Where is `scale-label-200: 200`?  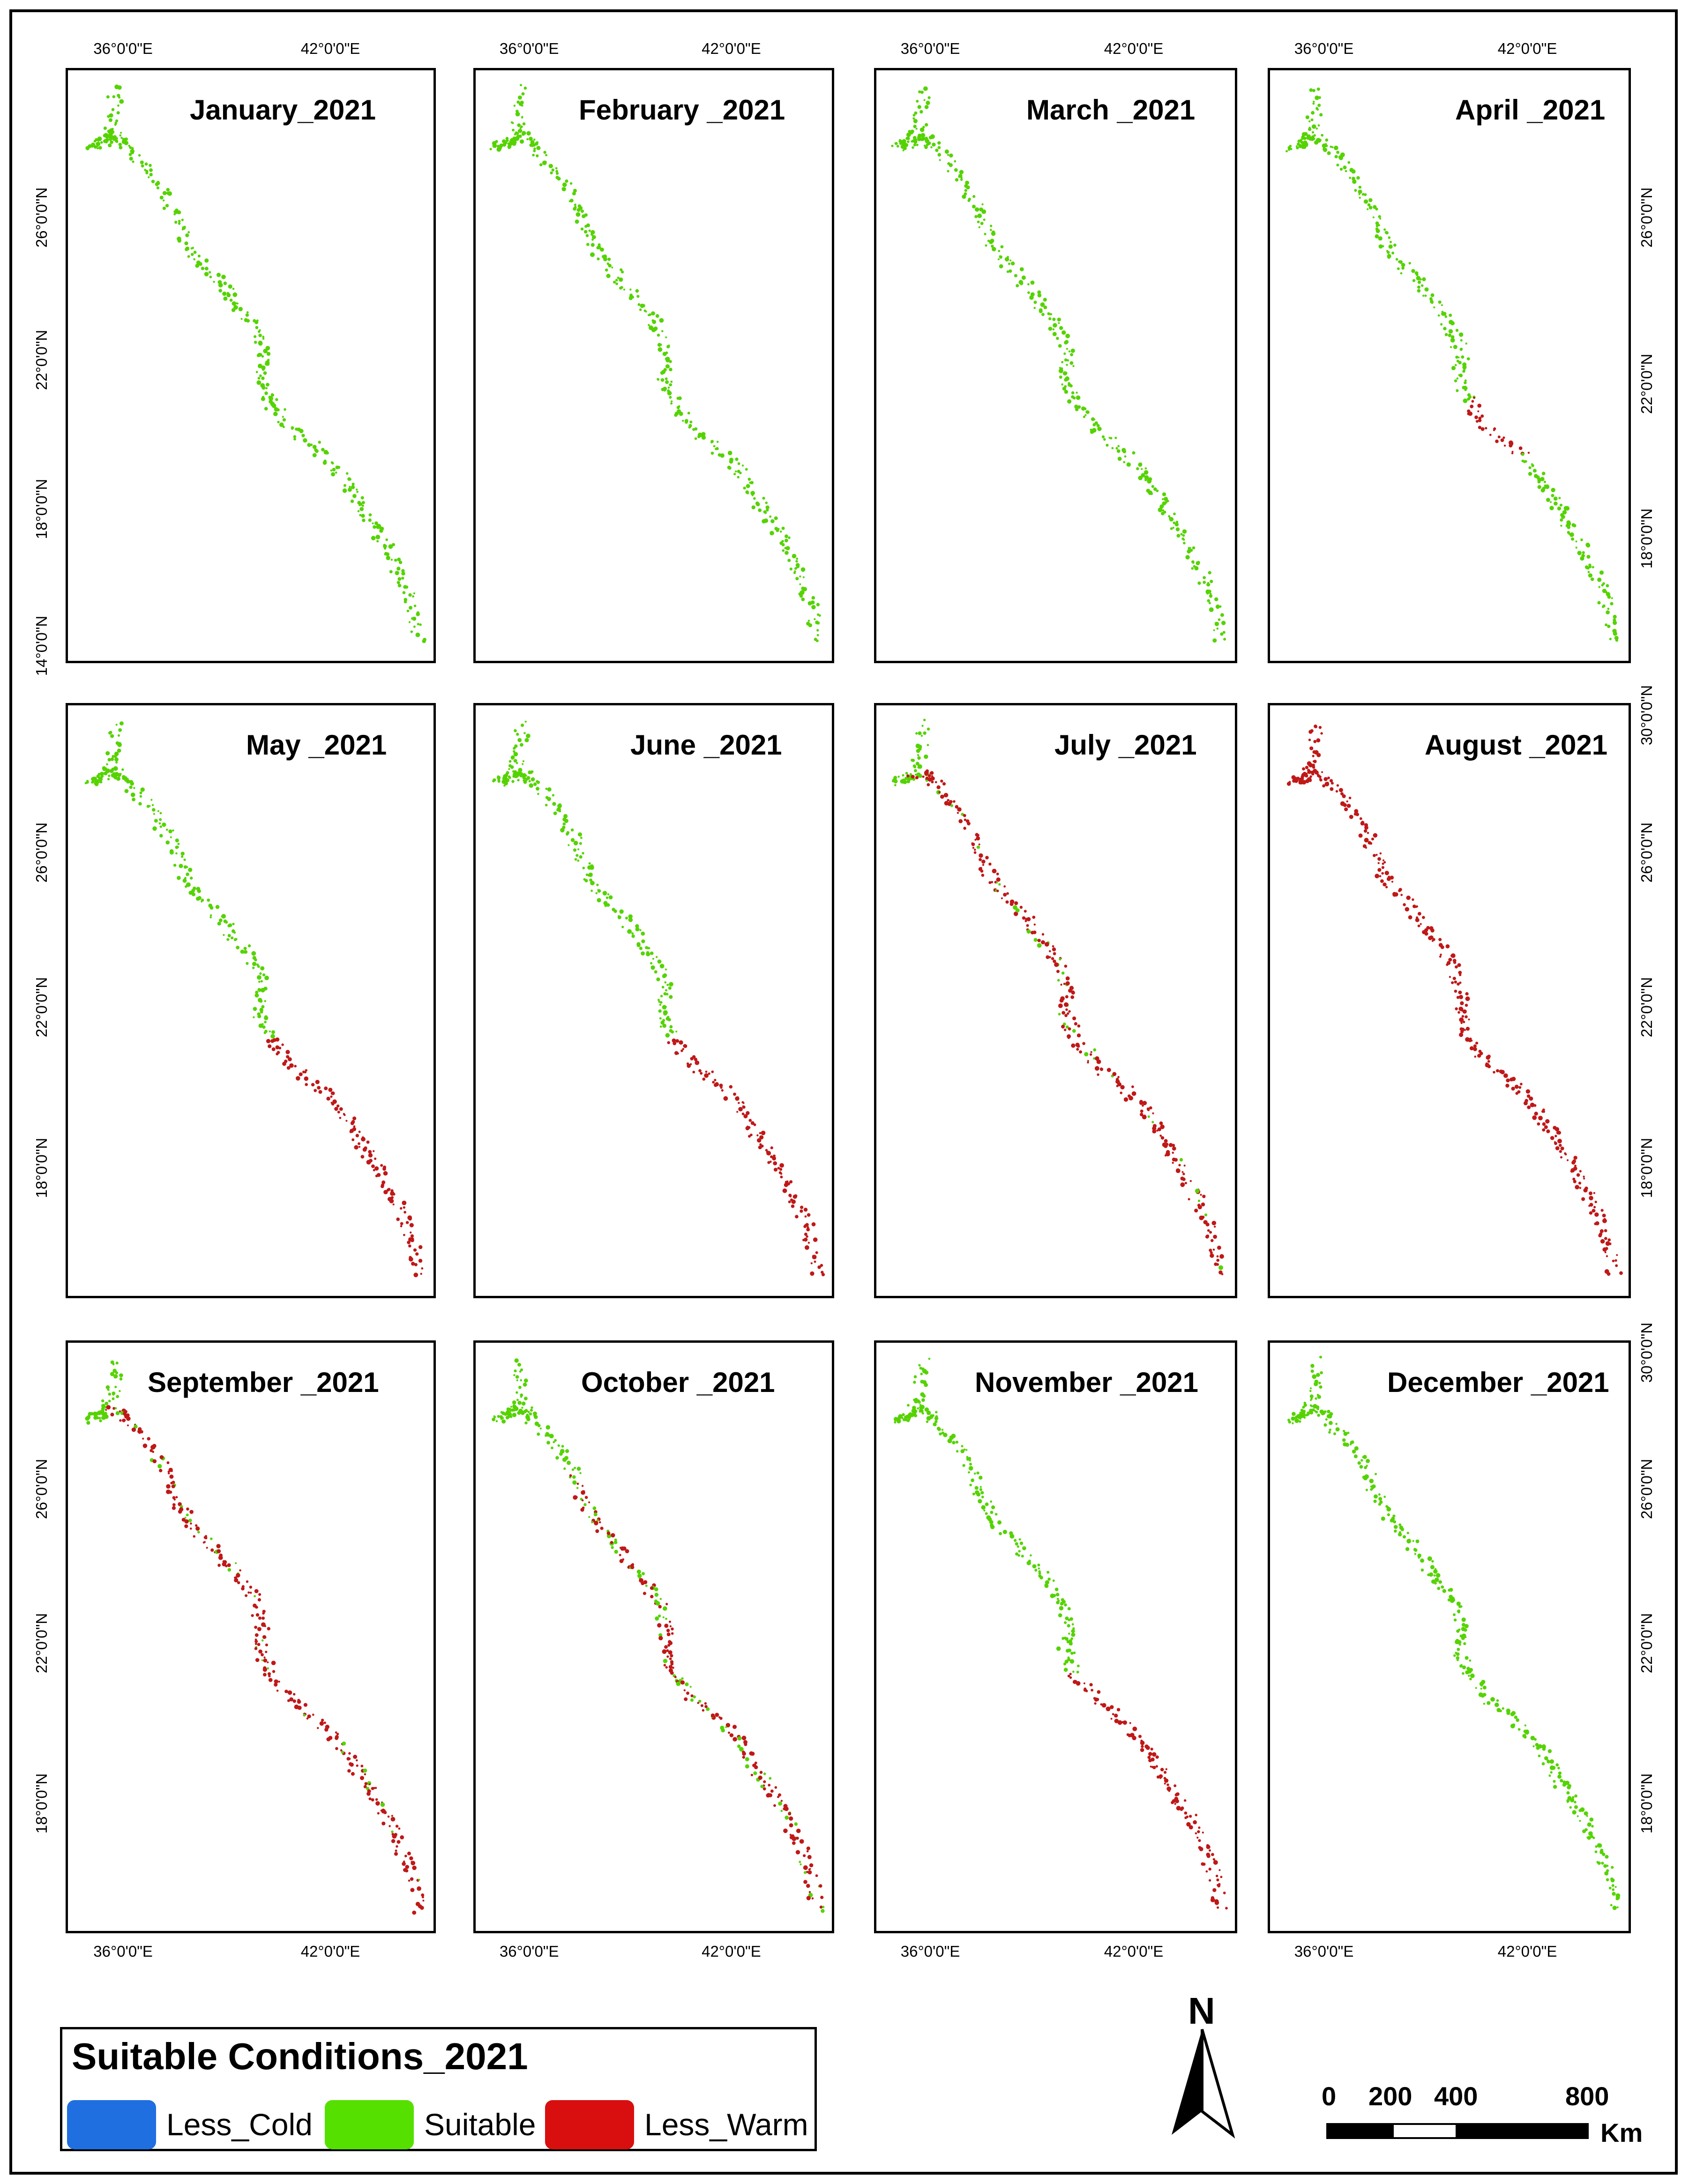 scale-label-200: 200 is located at coordinates (1390, 2096).